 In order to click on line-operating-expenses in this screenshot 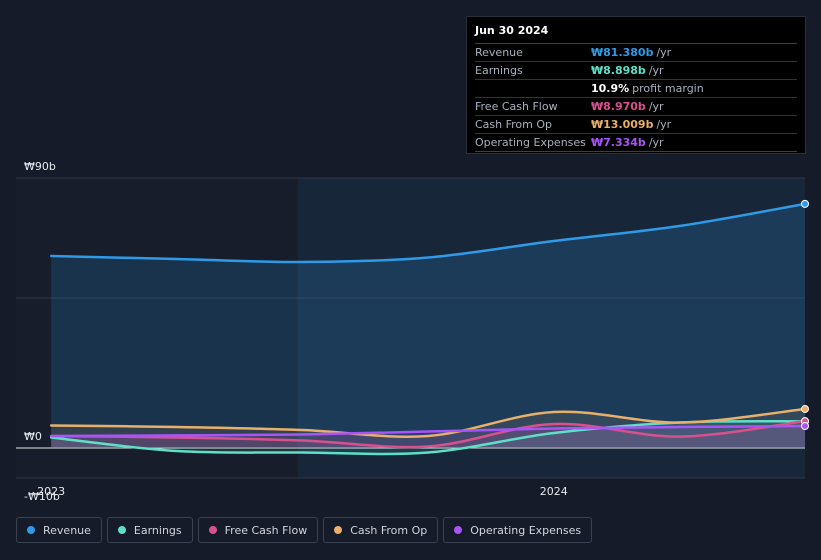, I will do `click(428, 431)`.